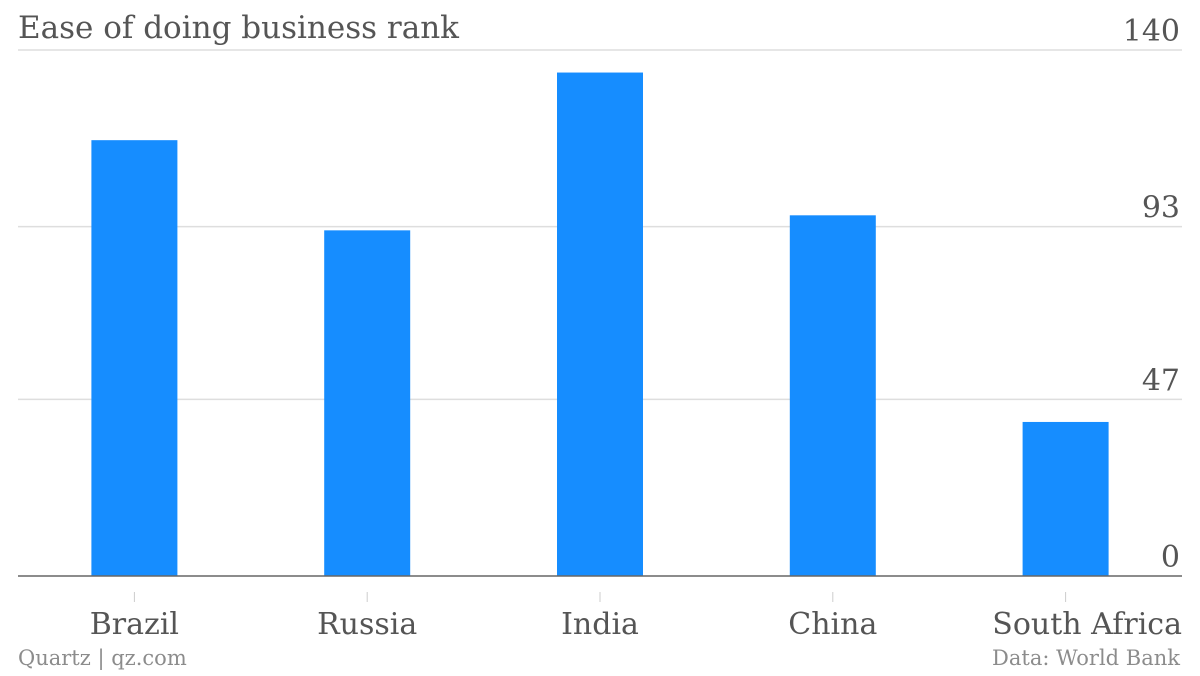 The height and width of the screenshot is (676, 1200). Describe the element at coordinates (1151, 294) in the screenshot. I see `y-axis-labels: 0 47 93 140` at that location.